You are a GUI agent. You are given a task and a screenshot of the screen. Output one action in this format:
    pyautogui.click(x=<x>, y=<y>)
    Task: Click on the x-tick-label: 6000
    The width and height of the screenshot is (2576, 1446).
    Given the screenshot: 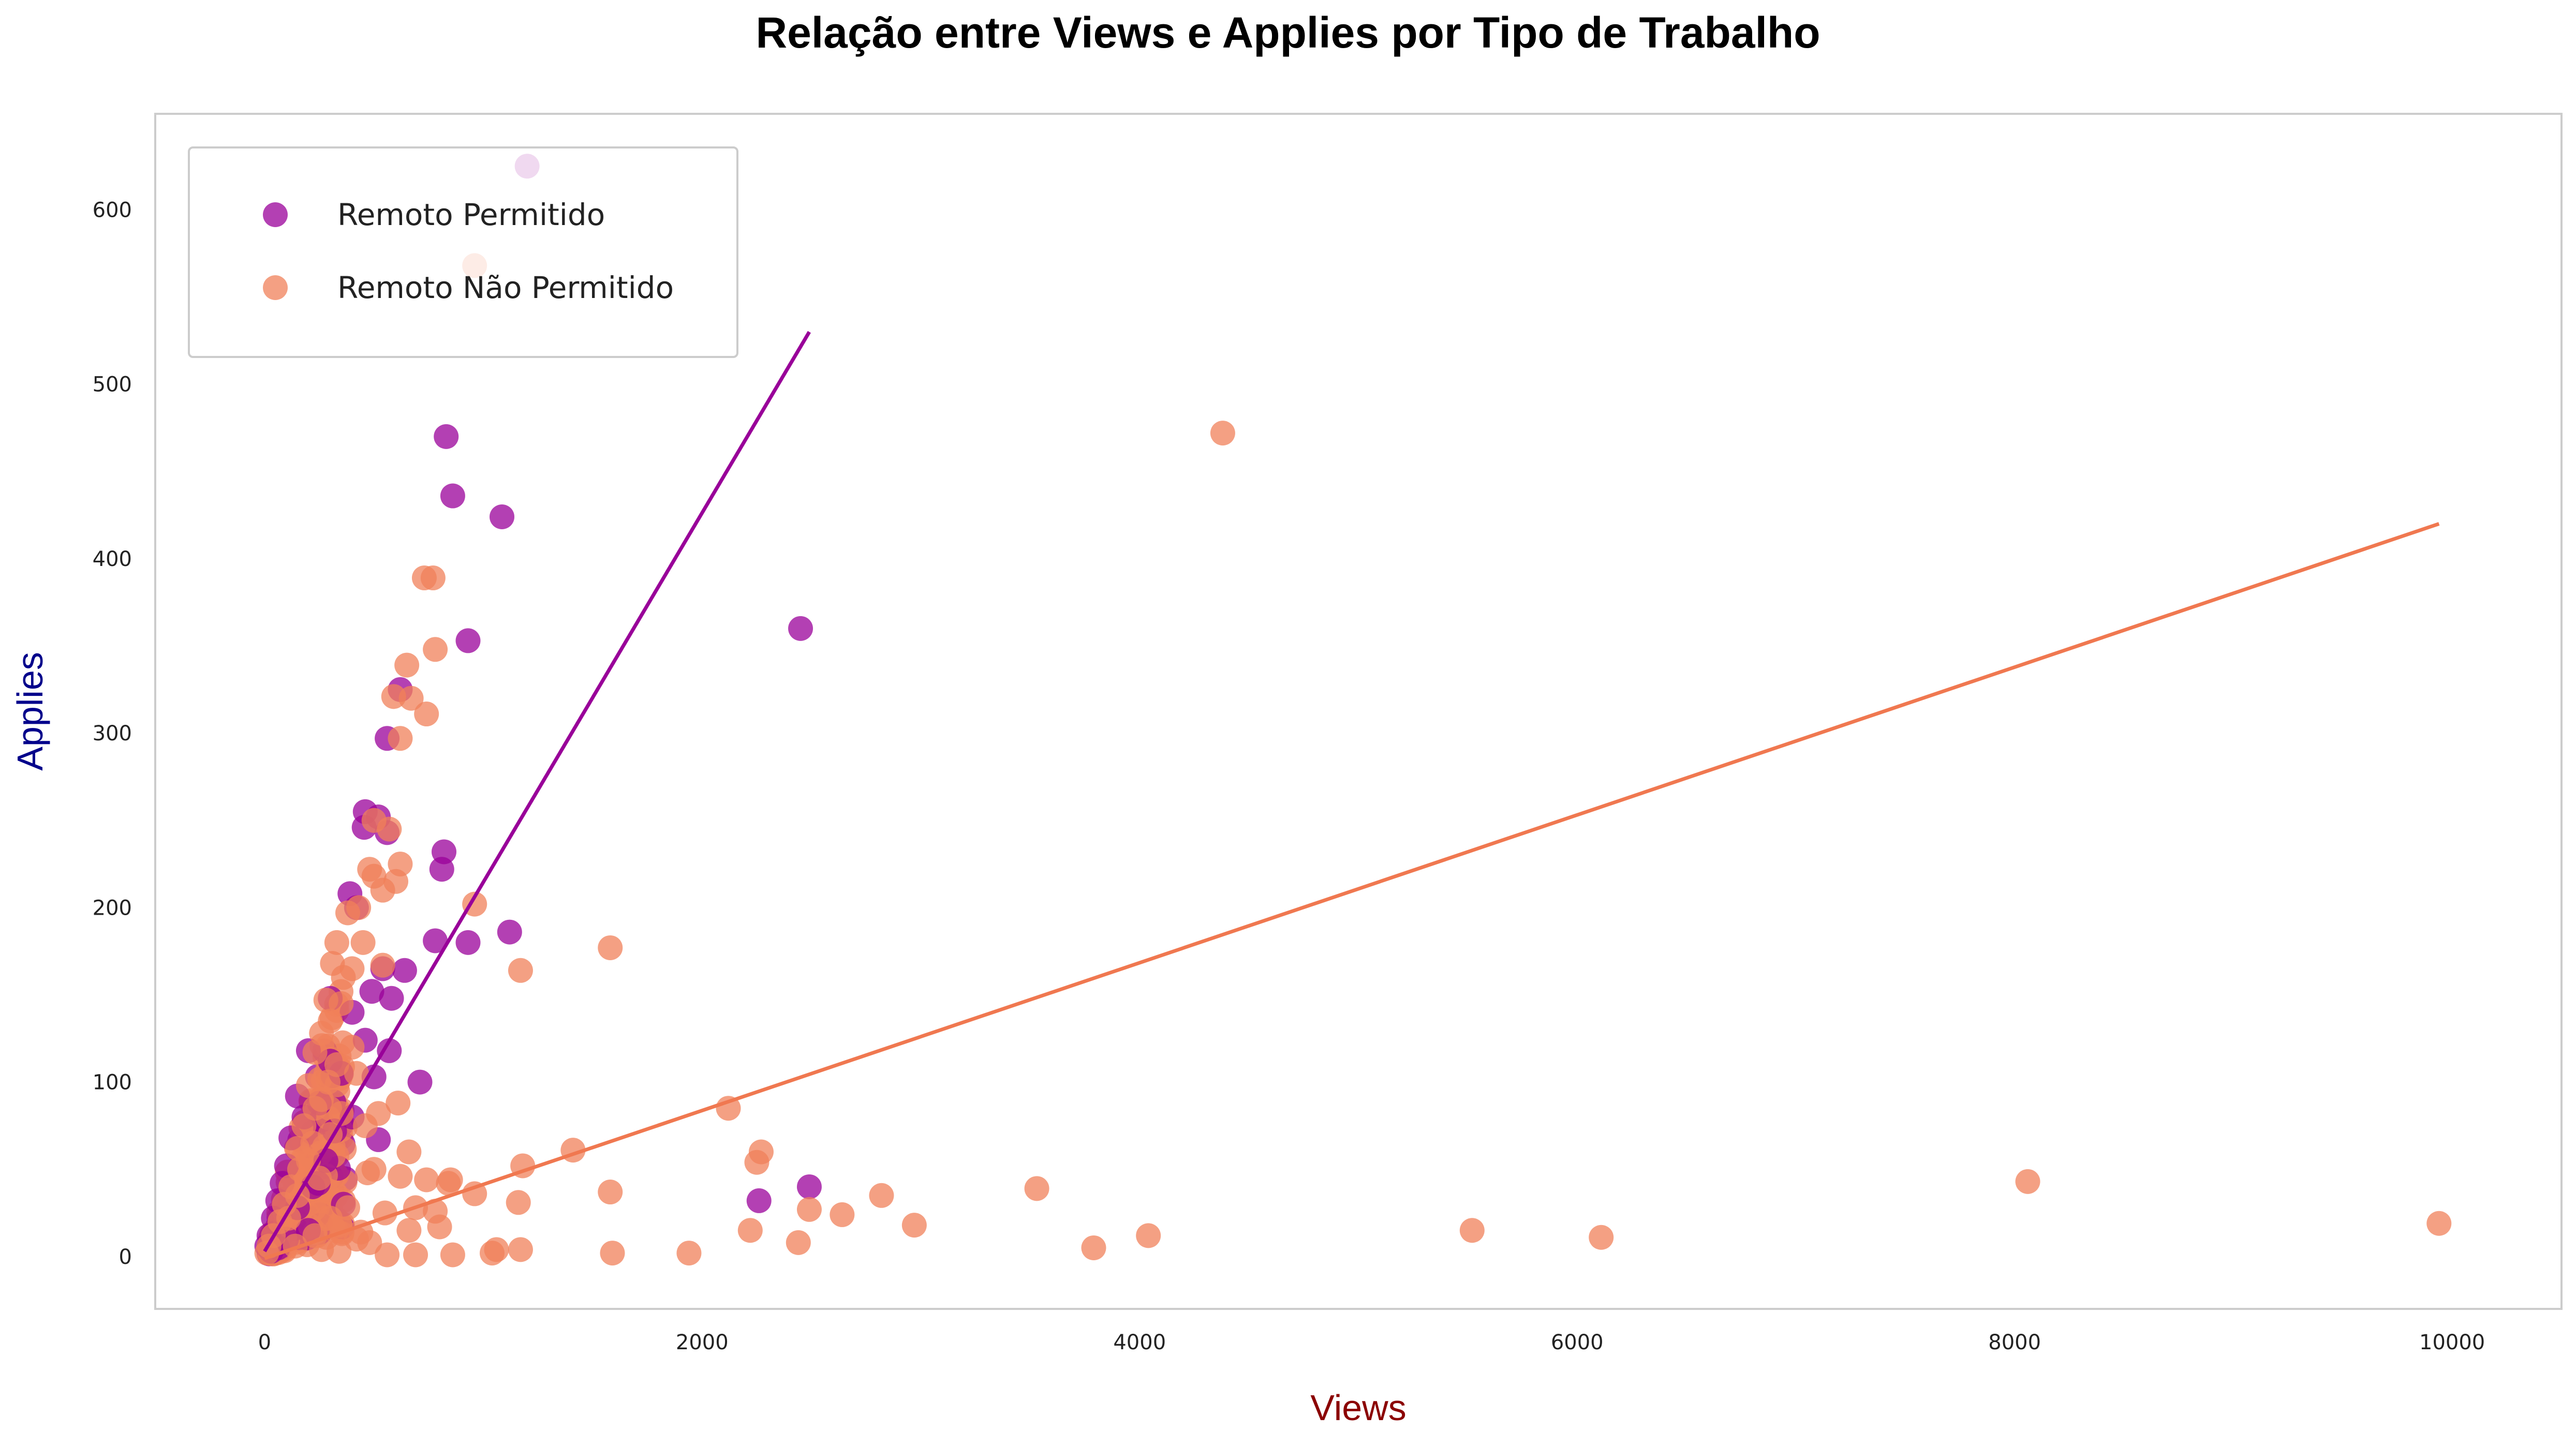 What is the action you would take?
    pyautogui.click(x=1577, y=1342)
    